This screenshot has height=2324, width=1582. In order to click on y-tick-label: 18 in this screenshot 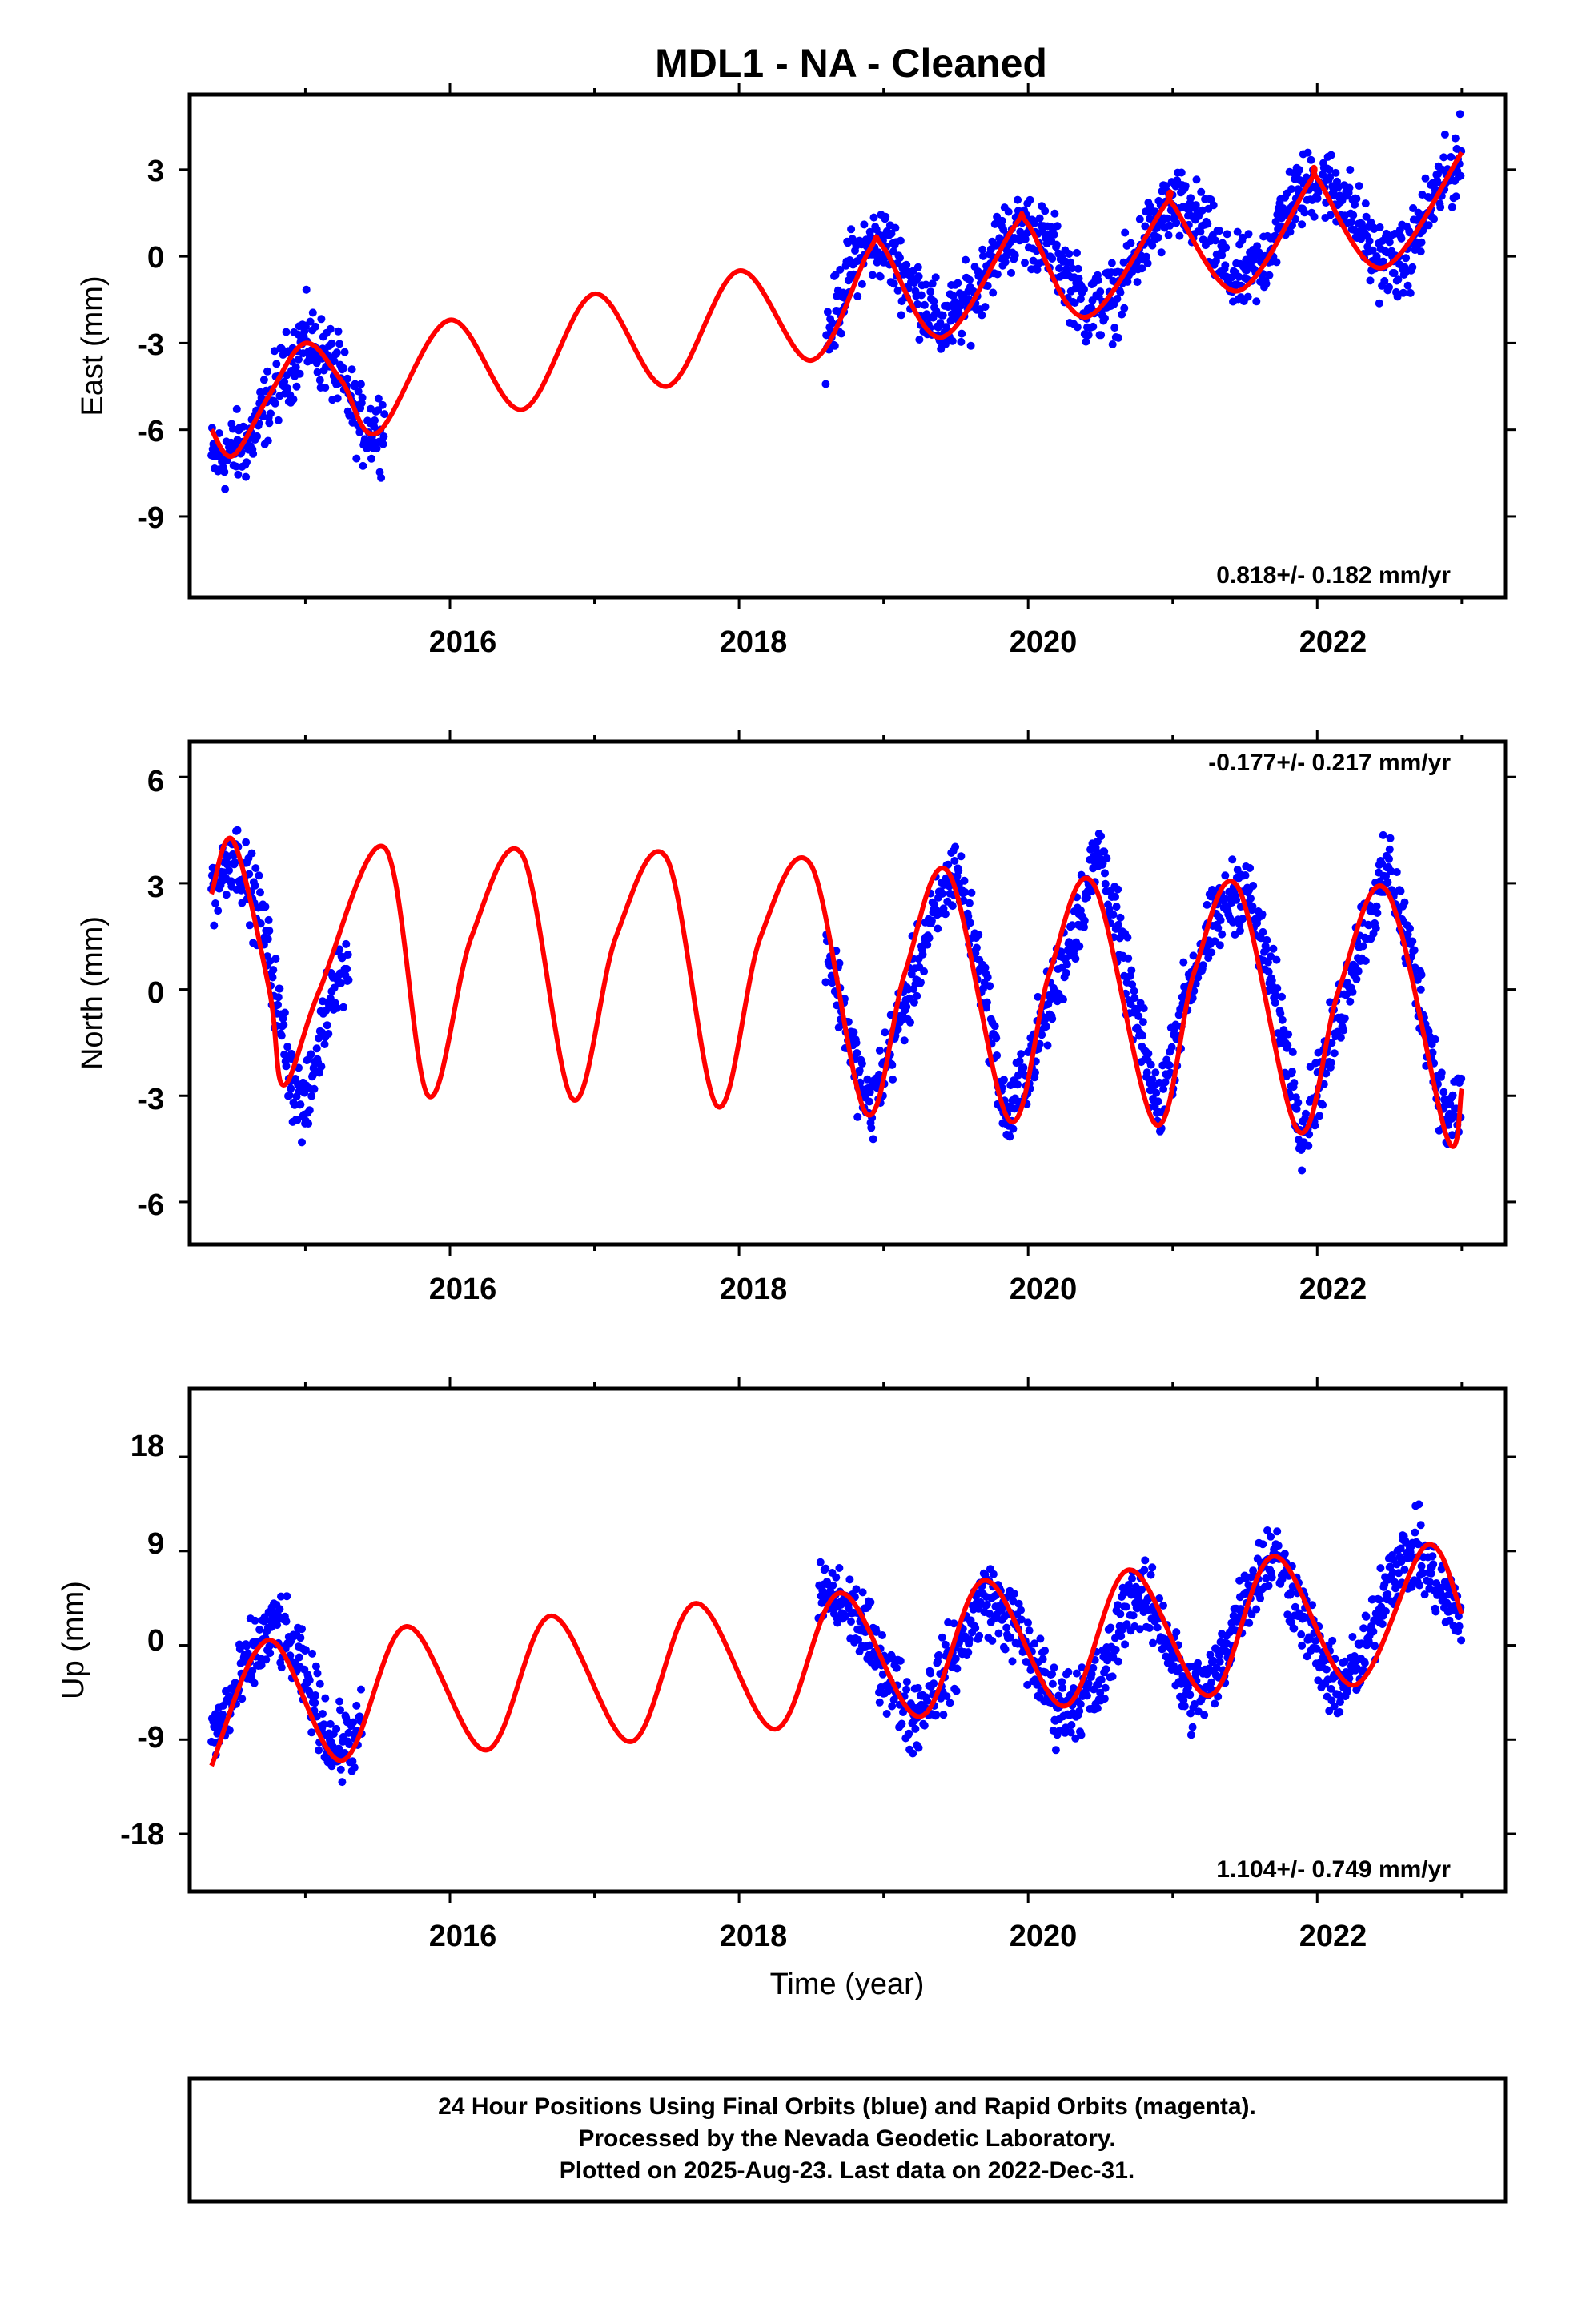, I will do `click(147, 1446)`.